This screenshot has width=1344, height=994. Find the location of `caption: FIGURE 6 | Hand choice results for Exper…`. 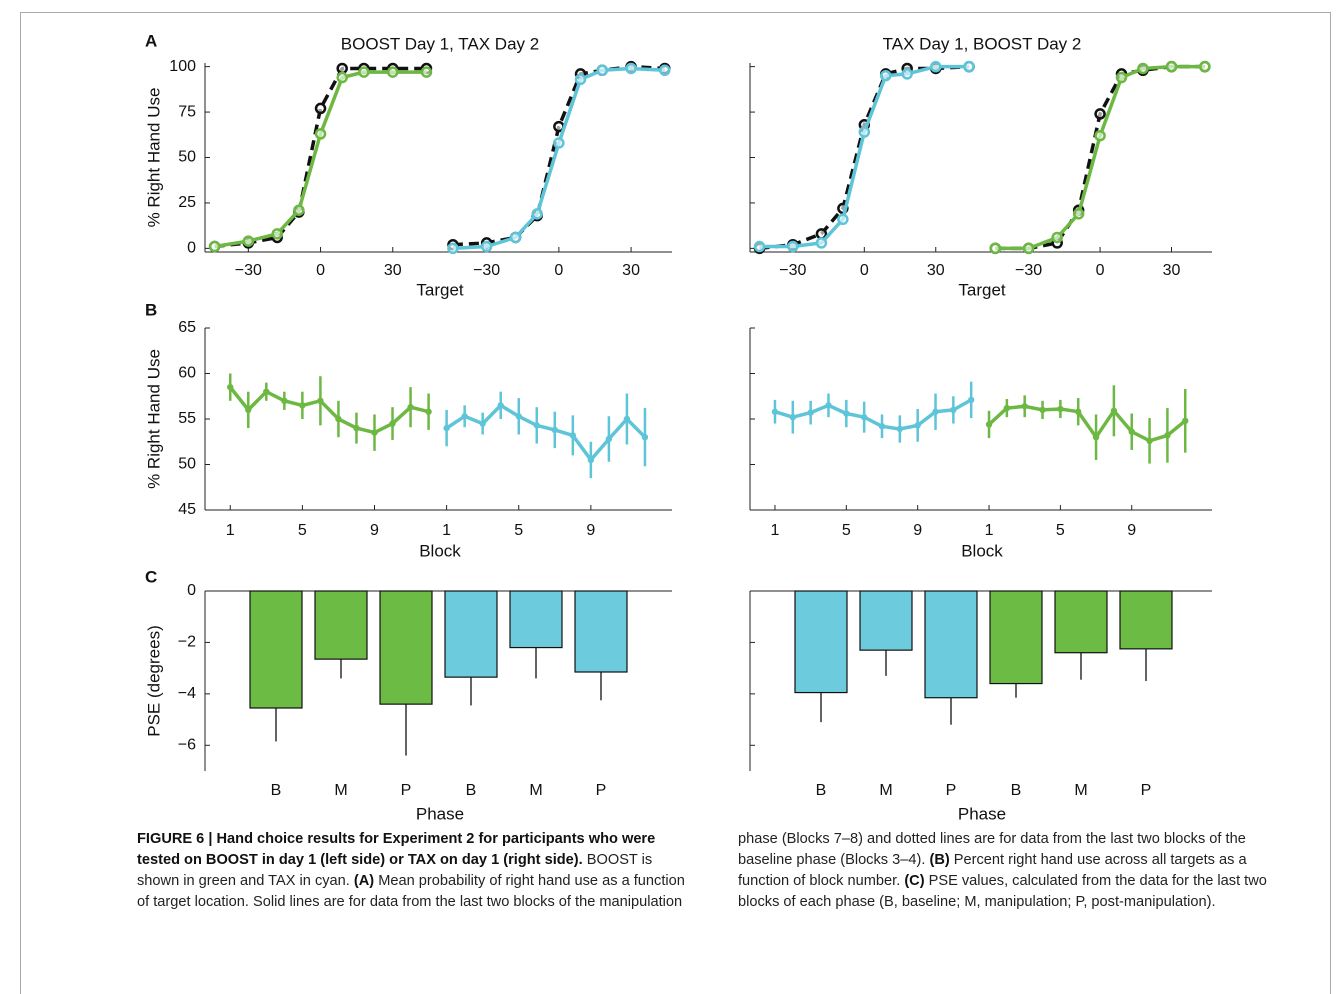

caption: FIGURE 6 | Hand choice results for Exper… is located at coordinates (717, 871).